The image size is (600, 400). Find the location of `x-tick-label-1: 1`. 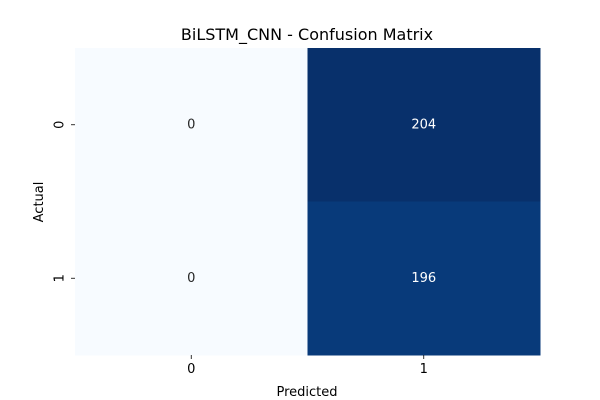

x-tick-label-1: 1 is located at coordinates (424, 369).